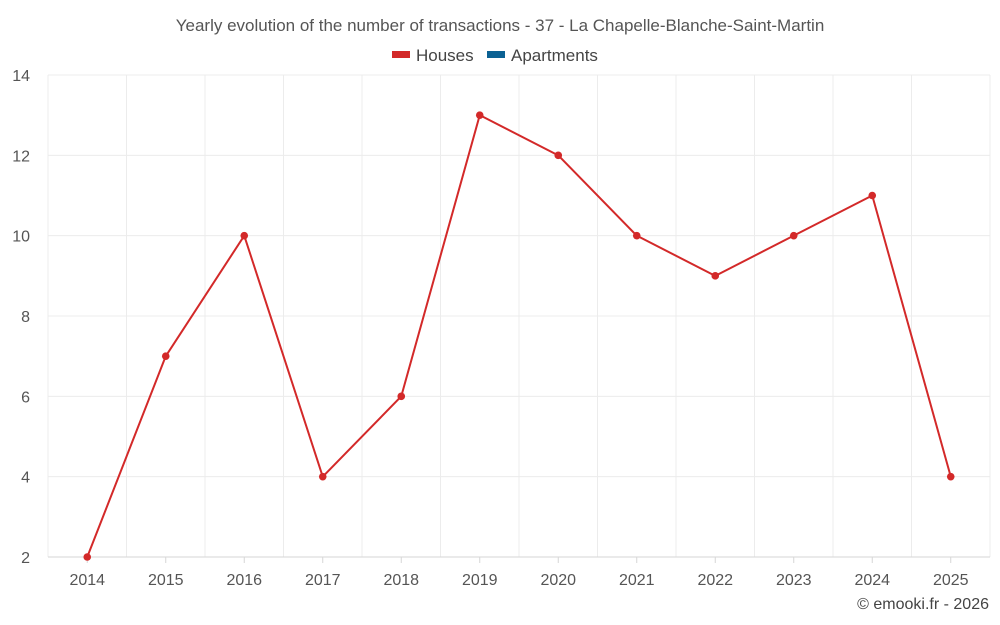 This screenshot has width=1000, height=625. I want to click on data-point-houses-2020, so click(558, 155).